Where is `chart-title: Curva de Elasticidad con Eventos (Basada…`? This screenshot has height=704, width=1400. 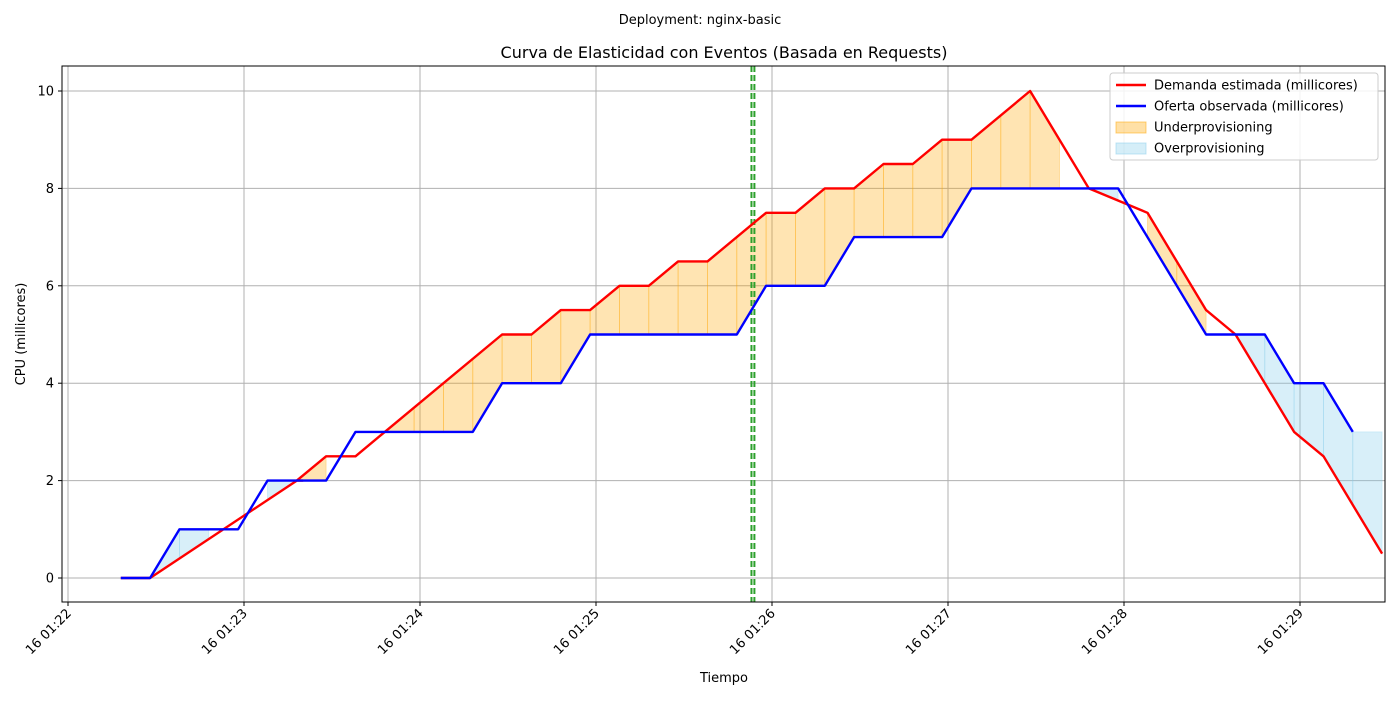 chart-title: Curva de Elasticidad con Eventos (Basada… is located at coordinates (724, 52).